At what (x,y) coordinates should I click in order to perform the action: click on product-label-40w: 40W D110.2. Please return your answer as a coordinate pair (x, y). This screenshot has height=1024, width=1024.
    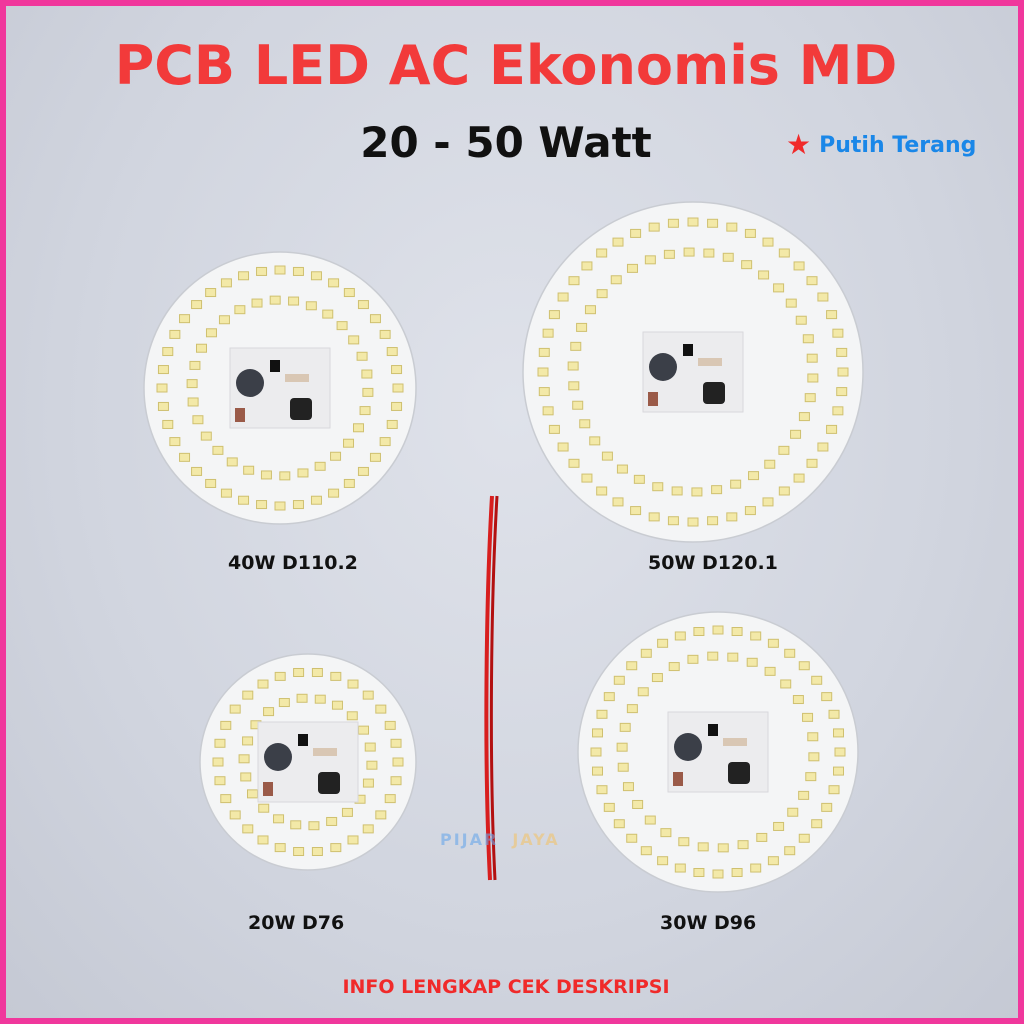
    Looking at the image, I should click on (293, 563).